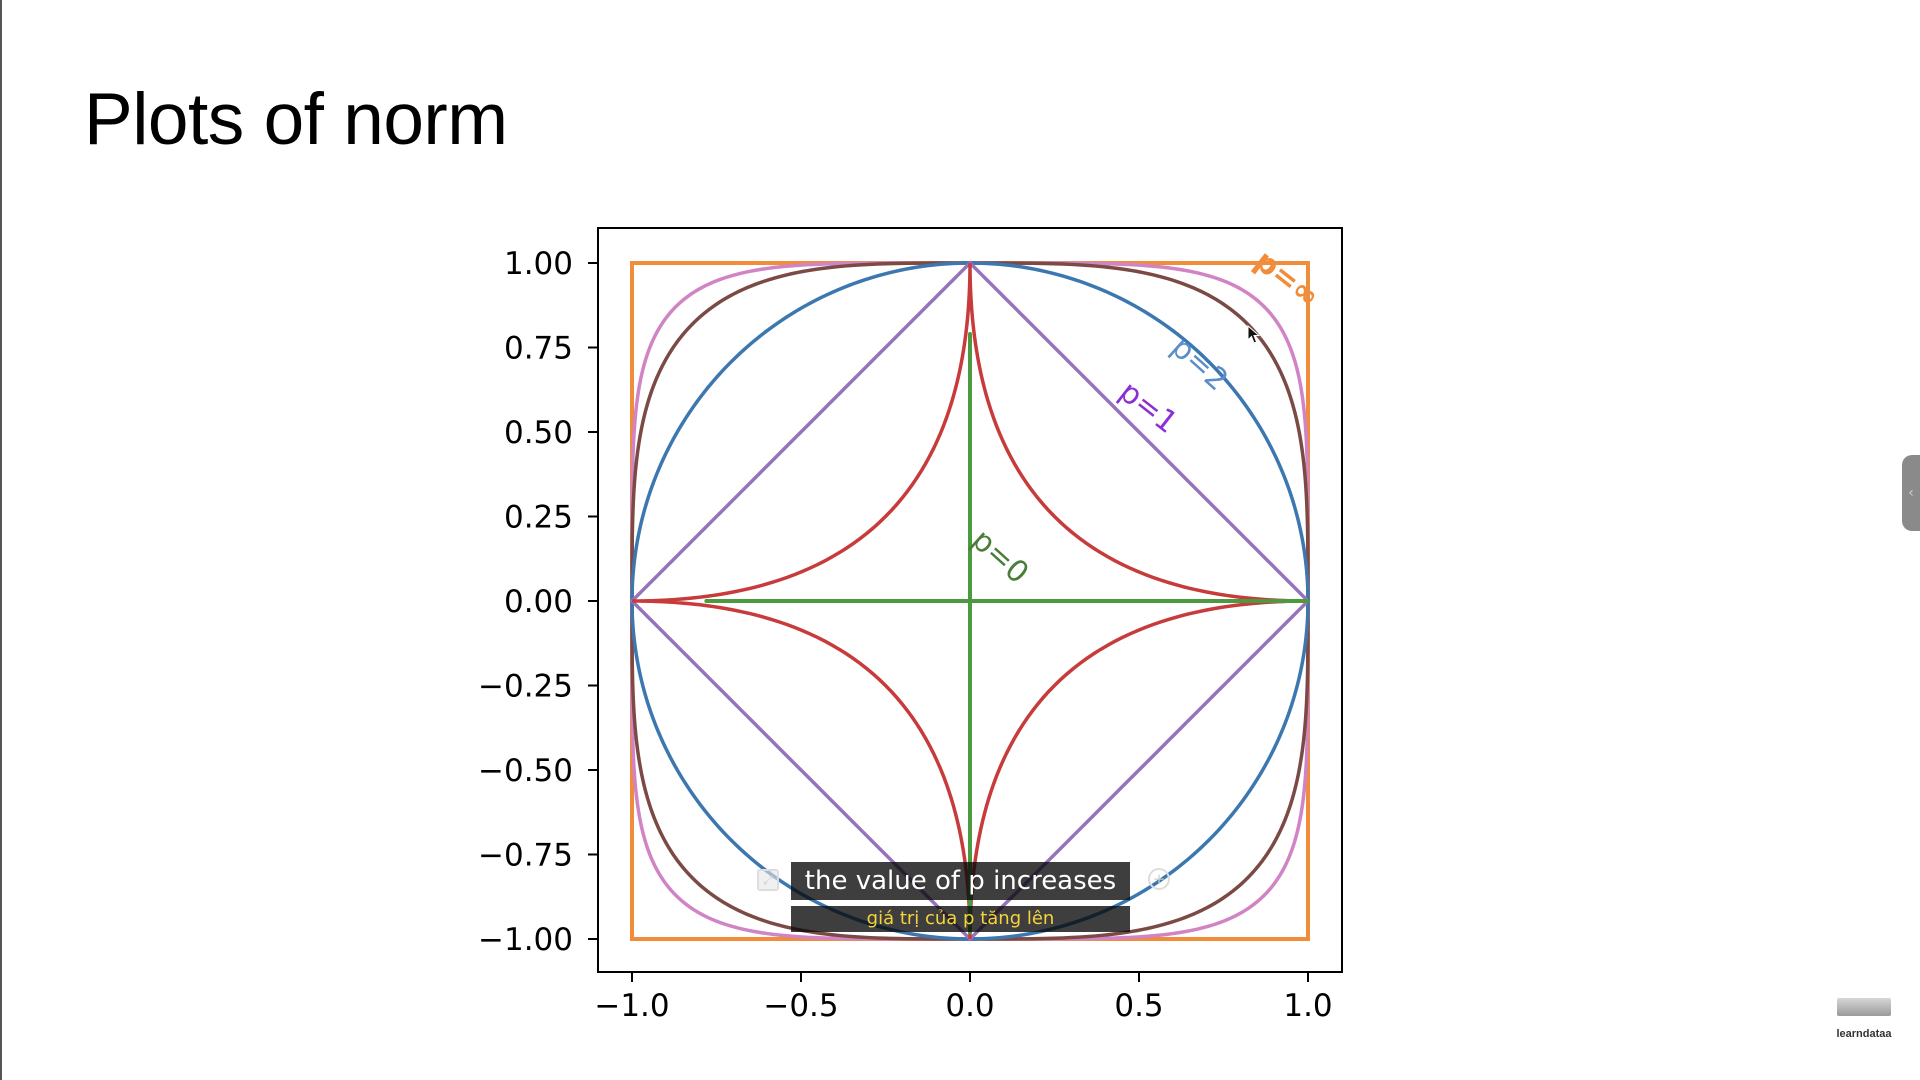 The height and width of the screenshot is (1080, 1920). What do you see at coordinates (538, 349) in the screenshot?
I see `y-tick-label: 0.75` at bounding box center [538, 349].